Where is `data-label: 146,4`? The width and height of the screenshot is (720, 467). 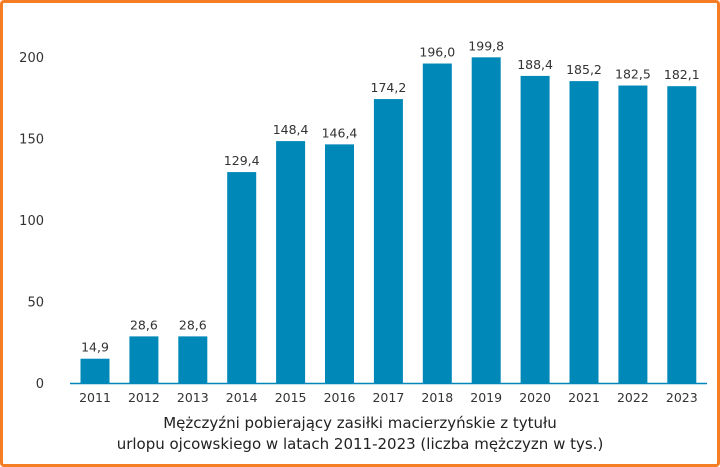
data-label: 146,4 is located at coordinates (340, 132).